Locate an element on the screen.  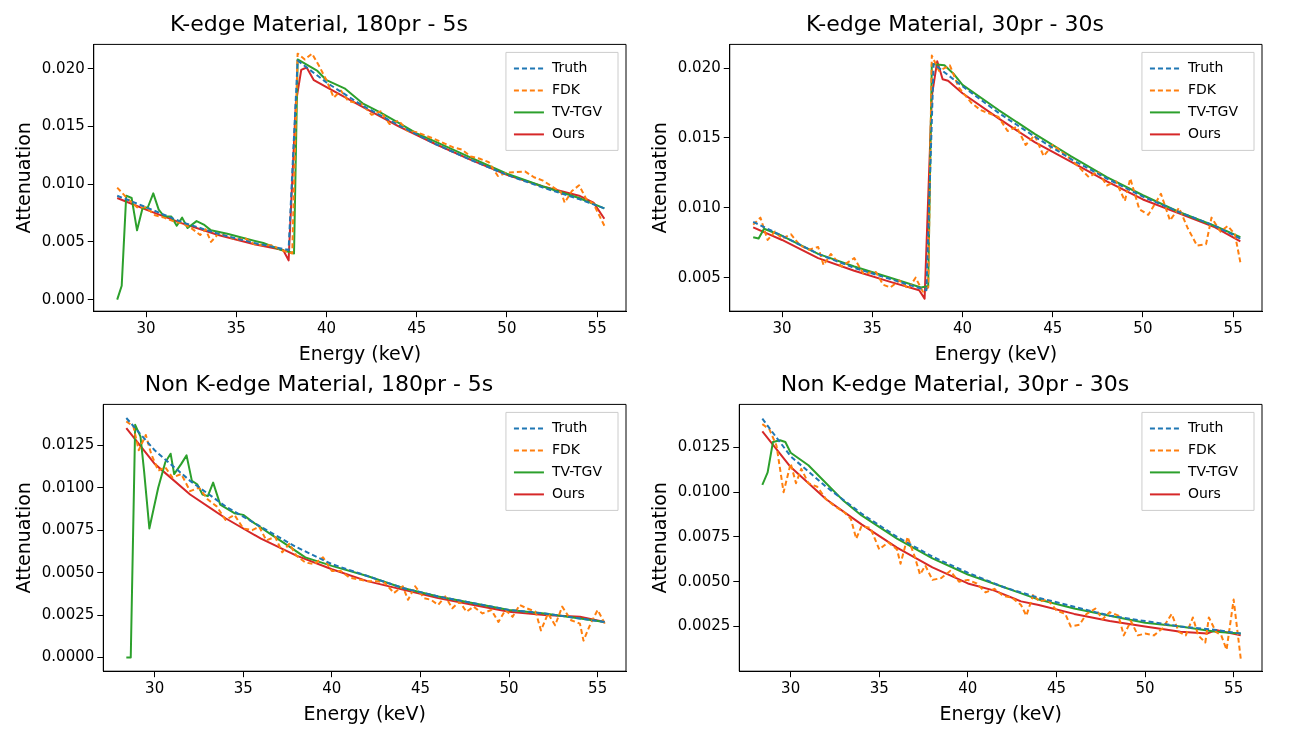
y-tick-label: 0.000 is located at coordinates (63, 298).